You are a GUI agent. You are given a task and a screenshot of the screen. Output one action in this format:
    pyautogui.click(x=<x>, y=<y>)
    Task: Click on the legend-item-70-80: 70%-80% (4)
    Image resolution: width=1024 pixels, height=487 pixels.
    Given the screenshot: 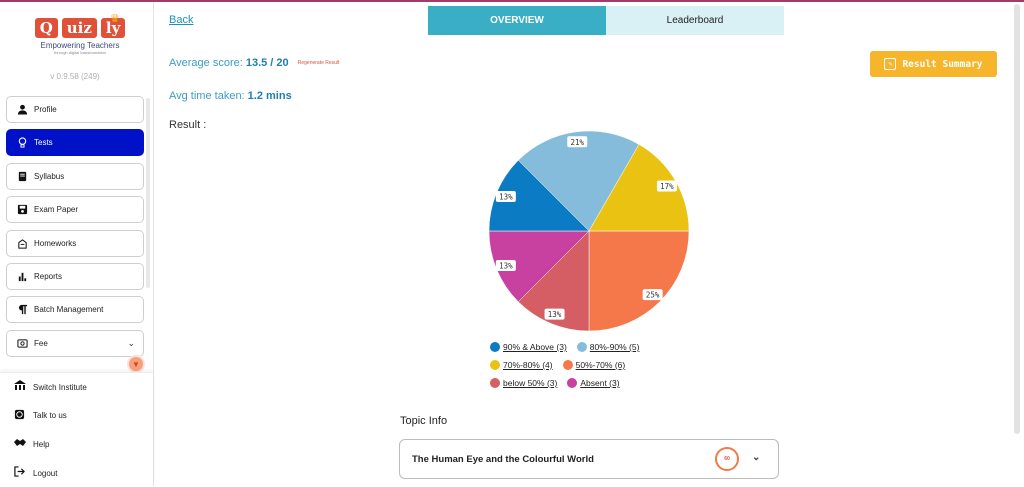 What is the action you would take?
    pyautogui.click(x=521, y=365)
    